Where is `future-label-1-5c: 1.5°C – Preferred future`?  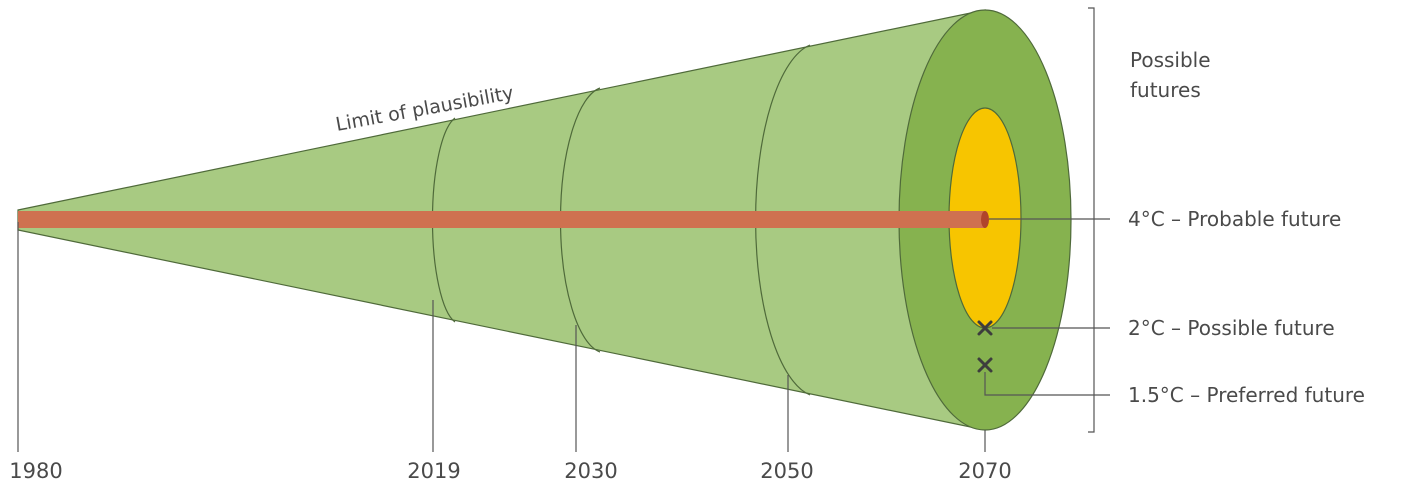 future-label-1-5c: 1.5°C – Preferred future is located at coordinates (1246, 395).